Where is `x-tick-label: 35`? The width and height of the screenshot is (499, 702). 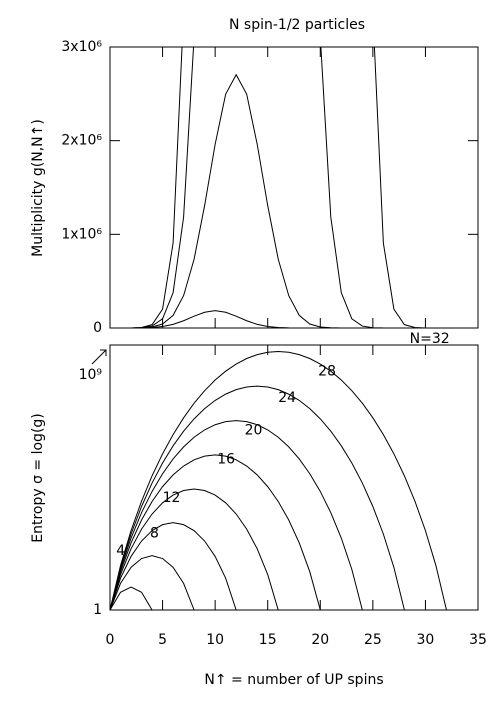
x-tick-label: 35 is located at coordinates (478, 640).